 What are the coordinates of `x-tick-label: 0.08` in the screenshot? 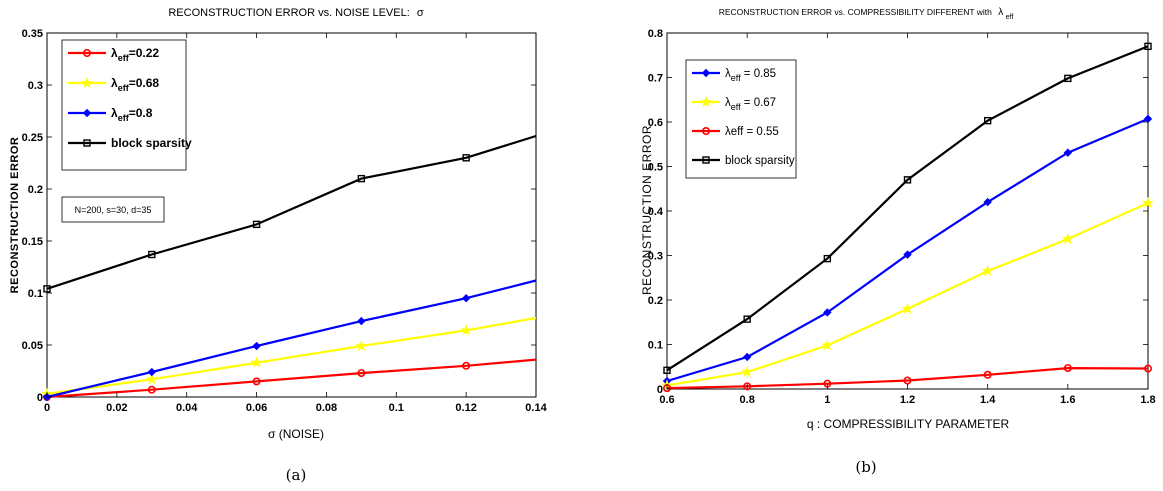 It's located at (326, 408).